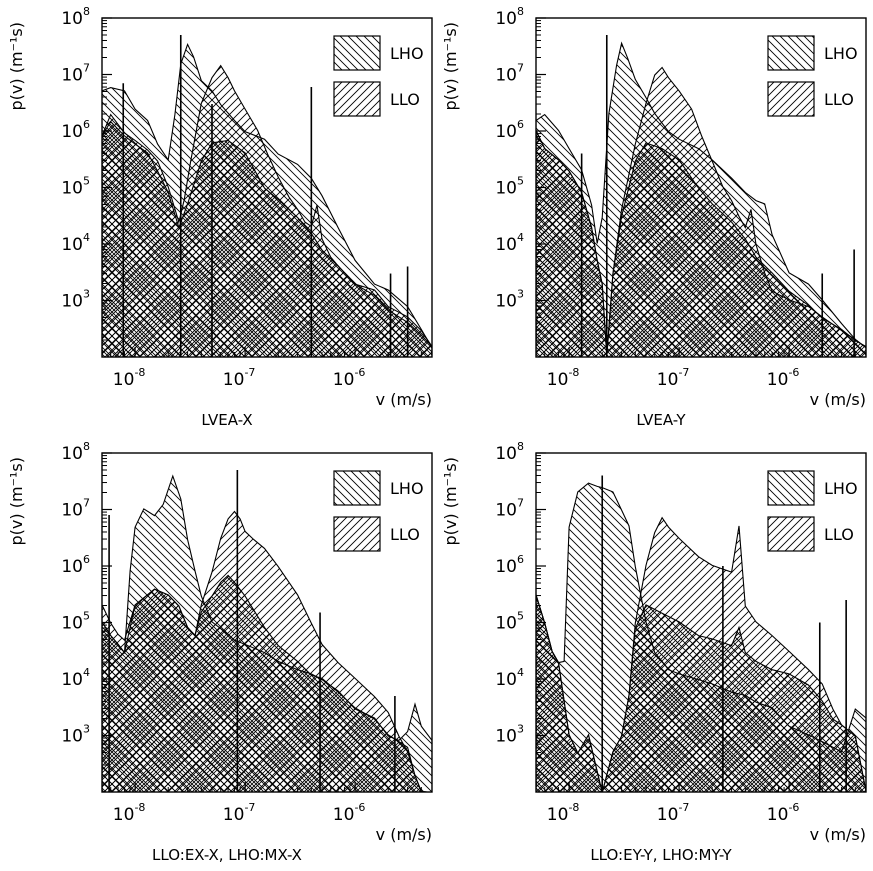 This screenshot has width=873, height=871. Describe the element at coordinates (227, 855) in the screenshot. I see `panel-caption: LLO:EX-X, LHO:MX-X` at that location.